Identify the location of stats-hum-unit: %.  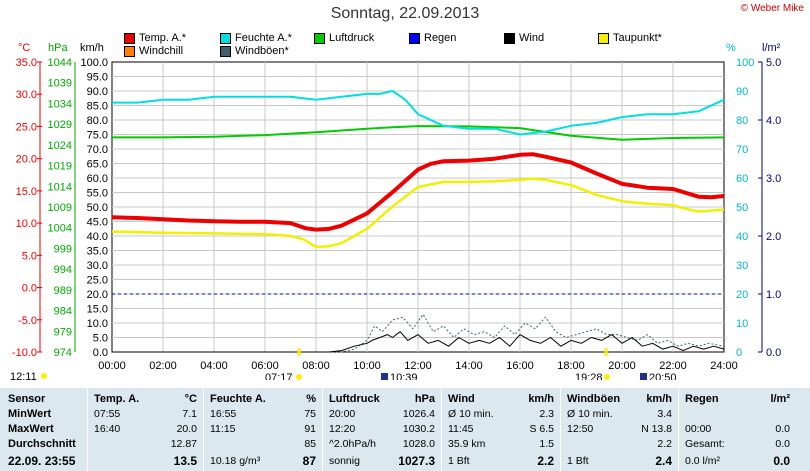
(311, 399).